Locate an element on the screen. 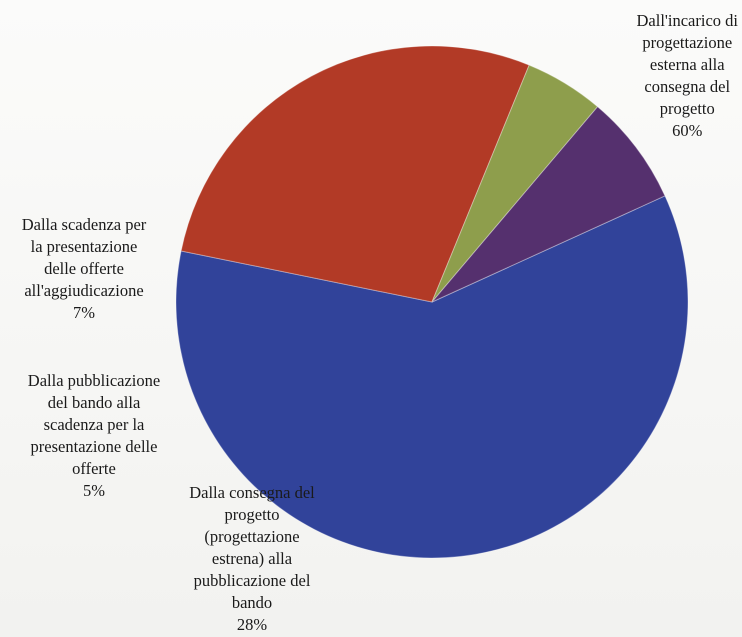 Image resolution: width=742 pixels, height=637 pixels. pie-slice-scadenza is located at coordinates (548, 204).